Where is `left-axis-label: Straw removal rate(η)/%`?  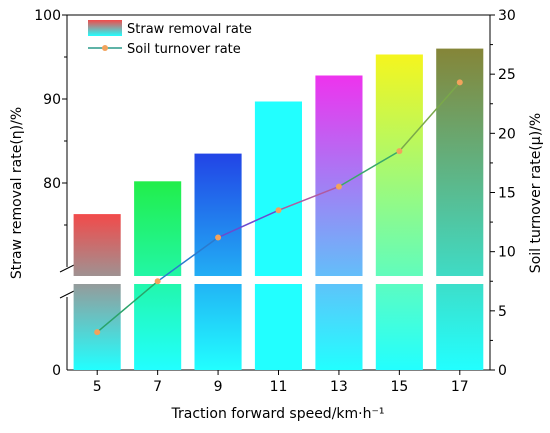
left-axis-label: Straw removal rate(η)/% is located at coordinates (17, 193).